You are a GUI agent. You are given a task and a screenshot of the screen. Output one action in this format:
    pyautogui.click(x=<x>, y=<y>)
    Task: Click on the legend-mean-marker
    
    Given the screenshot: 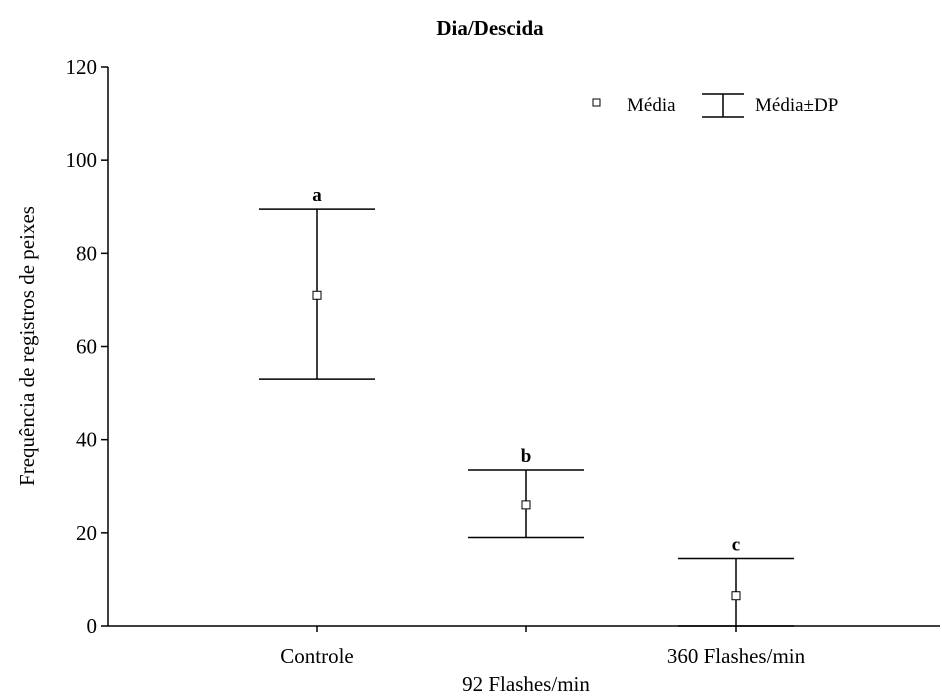 What is the action you would take?
    pyautogui.click(x=596, y=102)
    